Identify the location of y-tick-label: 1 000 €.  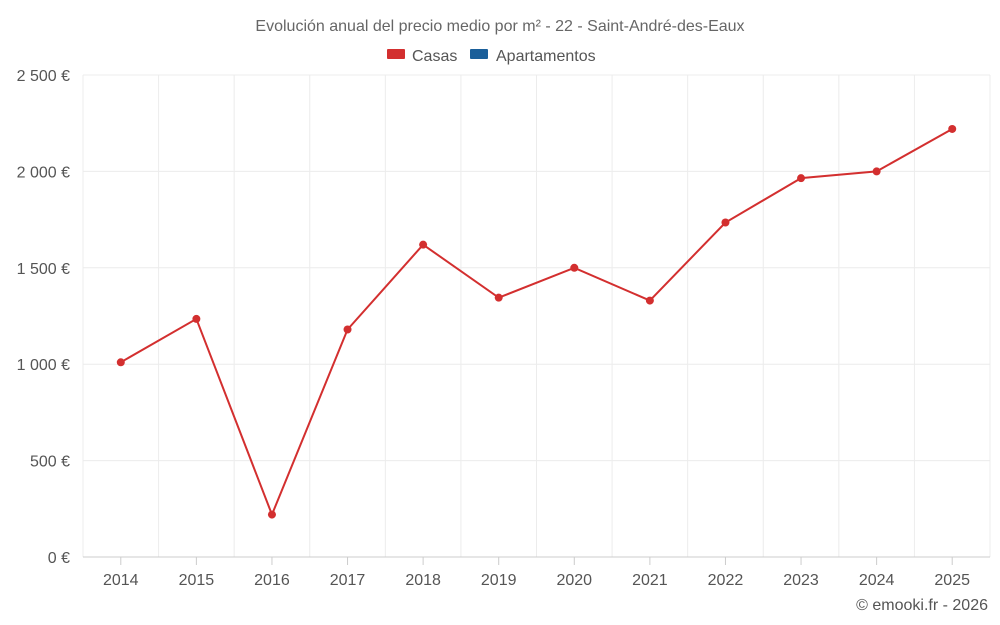
(43, 365).